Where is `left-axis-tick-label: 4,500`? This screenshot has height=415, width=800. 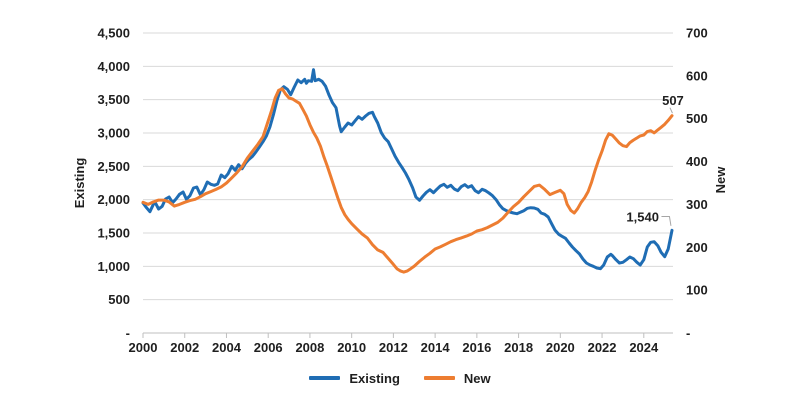
left-axis-tick-label: 4,500 is located at coordinates (113, 33).